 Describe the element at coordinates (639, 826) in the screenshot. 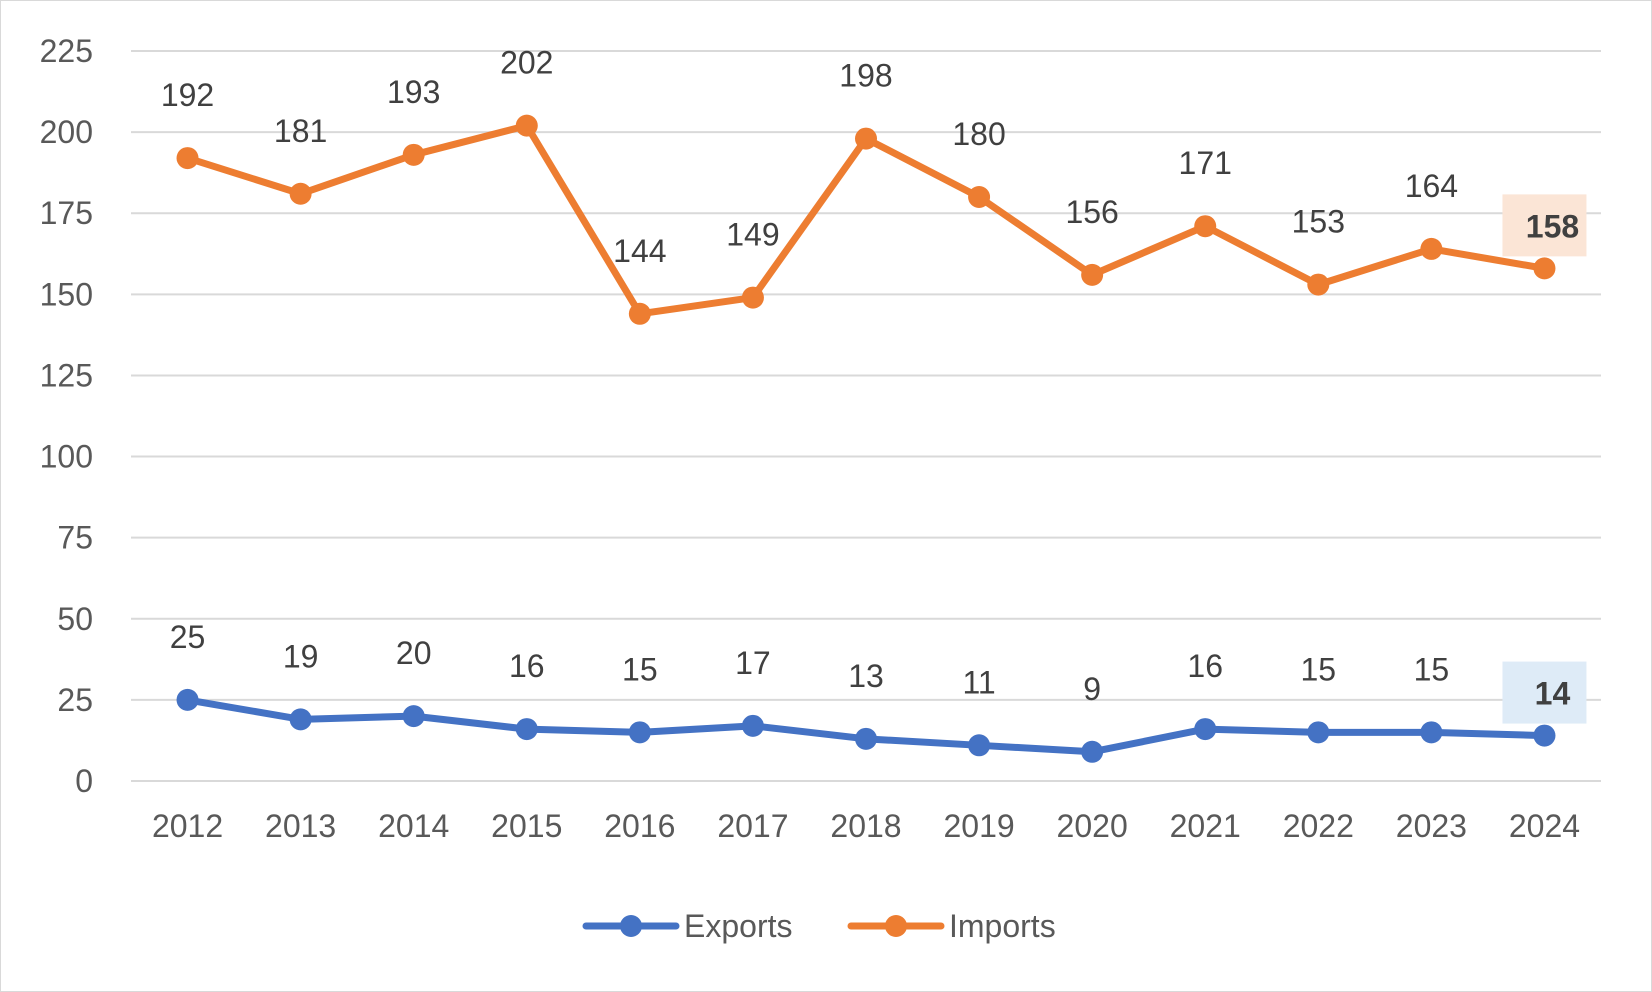

I see `x-tick-label: 2016` at that location.